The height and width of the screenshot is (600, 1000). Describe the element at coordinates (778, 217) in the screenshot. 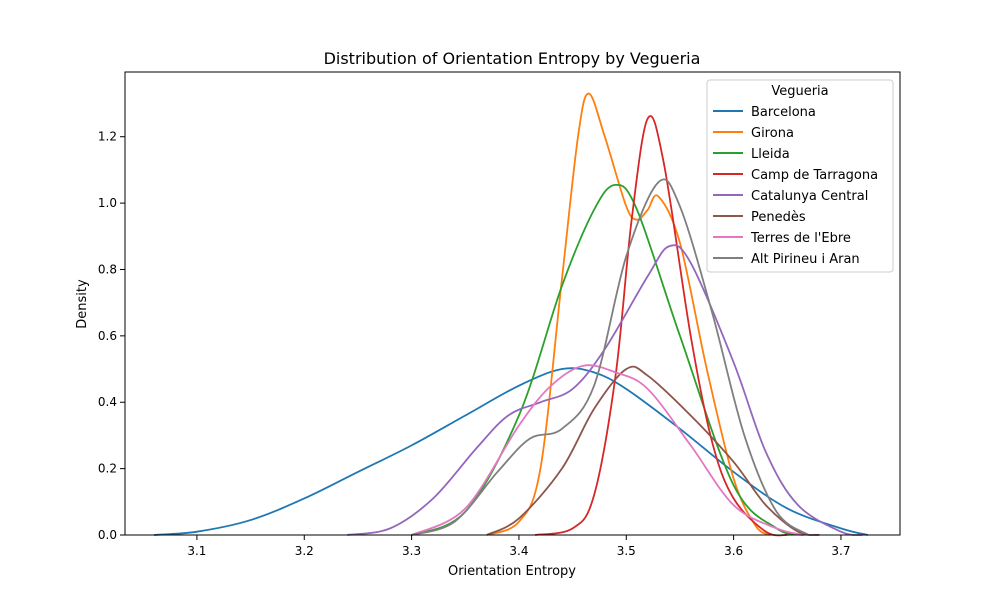

I see `legend-entry: Penedès` at that location.